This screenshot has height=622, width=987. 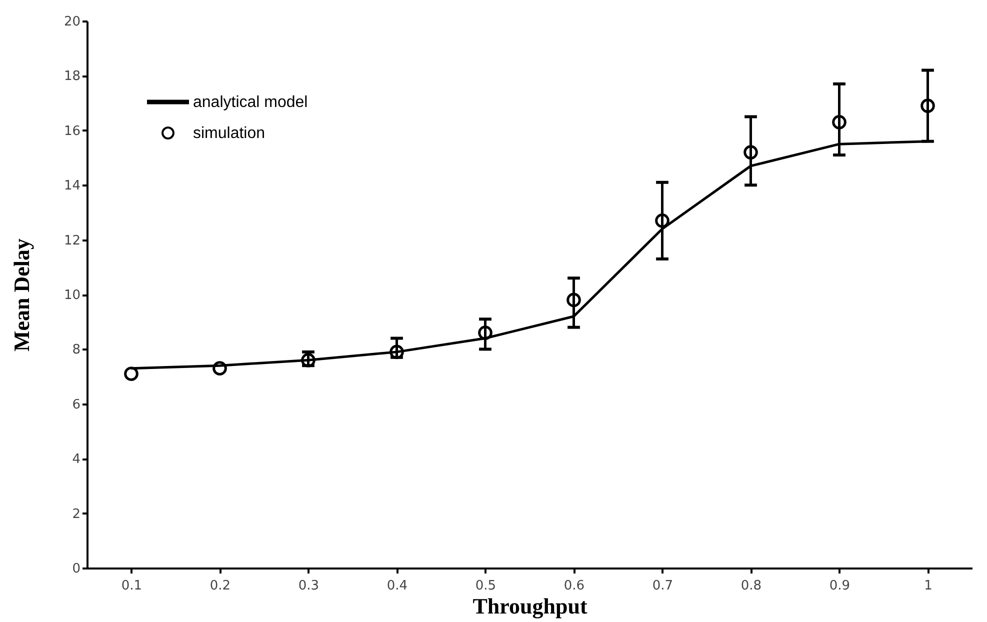 What do you see at coordinates (530, 606) in the screenshot?
I see `x-axis-title: Throughput` at bounding box center [530, 606].